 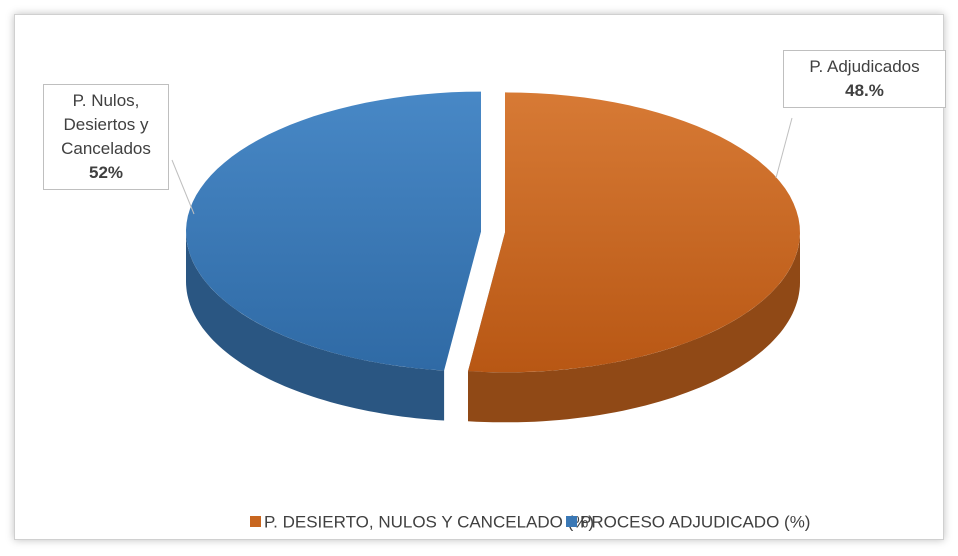 I want to click on value-label: 48.%, so click(x=864, y=90).